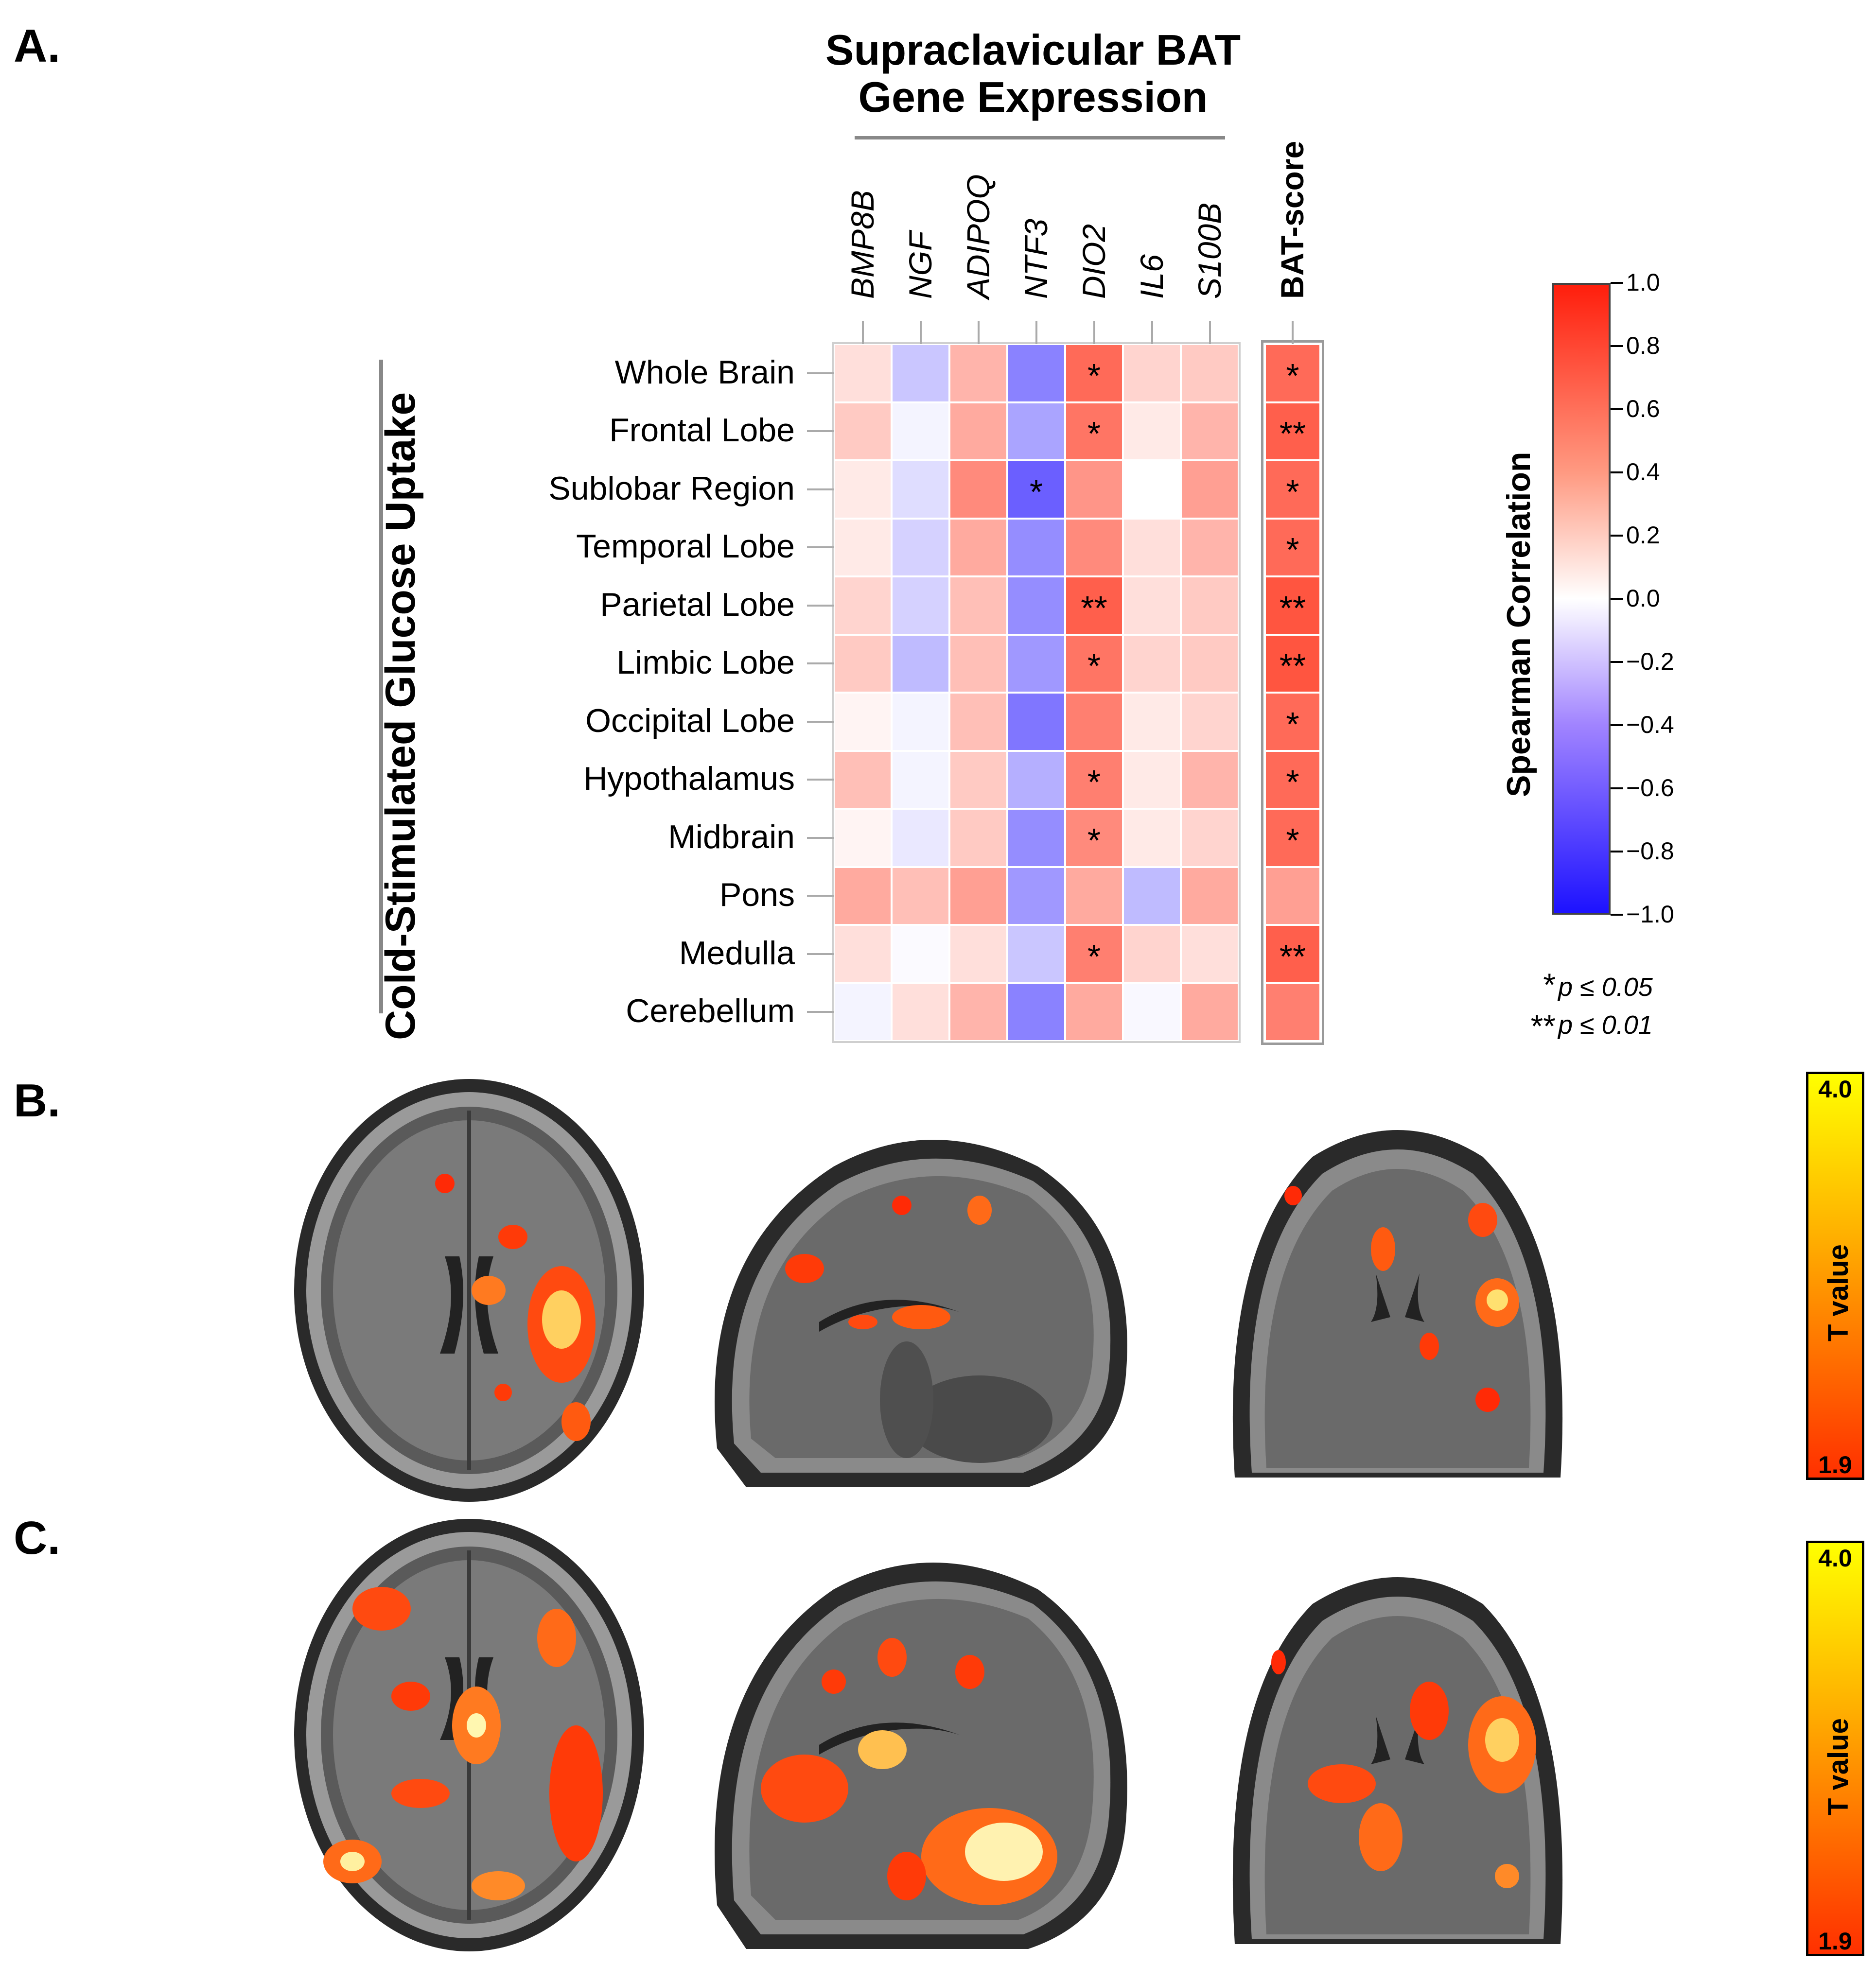 The height and width of the screenshot is (1965, 1876). Describe the element at coordinates (919, 1300) in the screenshot. I see `brain-sagittal-b` at that location.